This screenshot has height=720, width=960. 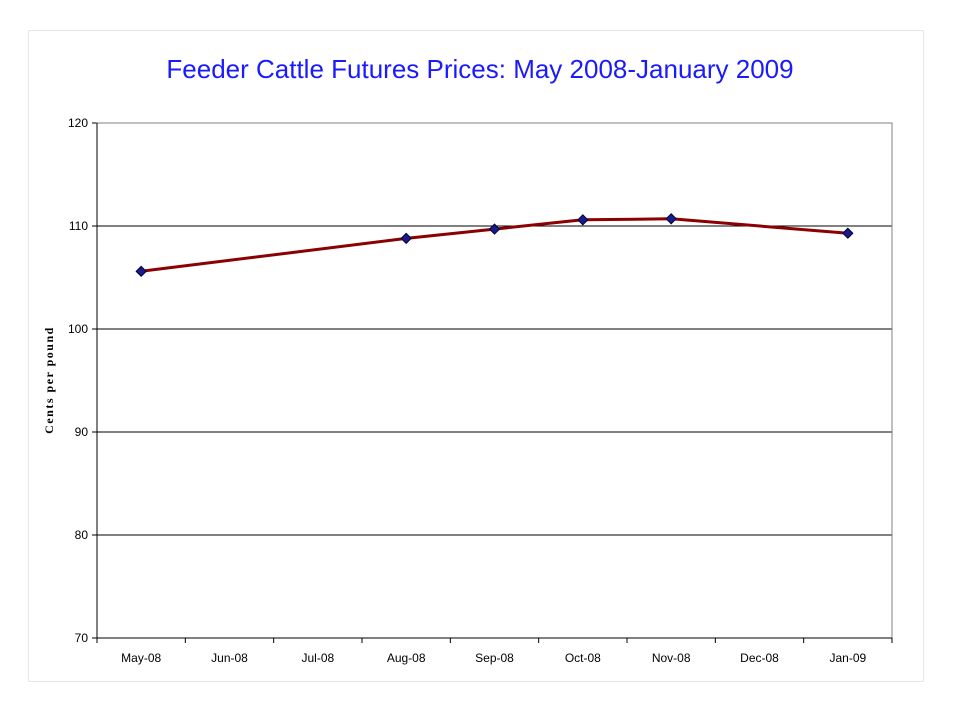 I want to click on x-tick-label: Jan-09, so click(x=847, y=658).